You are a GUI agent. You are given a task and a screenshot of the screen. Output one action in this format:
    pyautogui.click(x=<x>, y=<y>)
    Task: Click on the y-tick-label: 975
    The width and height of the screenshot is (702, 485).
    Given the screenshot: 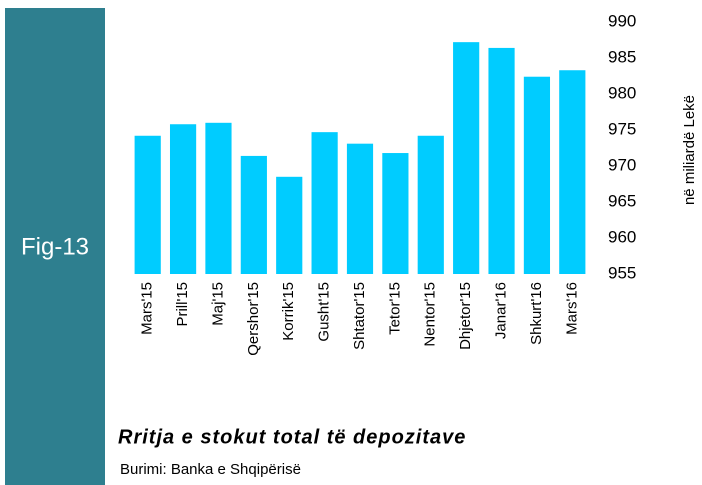 What is the action you would take?
    pyautogui.click(x=622, y=128)
    